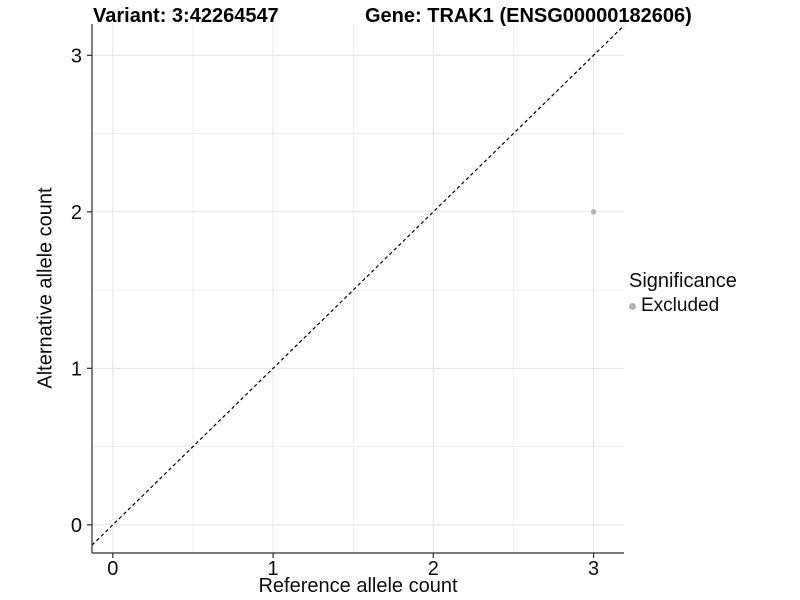  Describe the element at coordinates (683, 293) in the screenshot. I see `legend: Significance Excluded` at that location.